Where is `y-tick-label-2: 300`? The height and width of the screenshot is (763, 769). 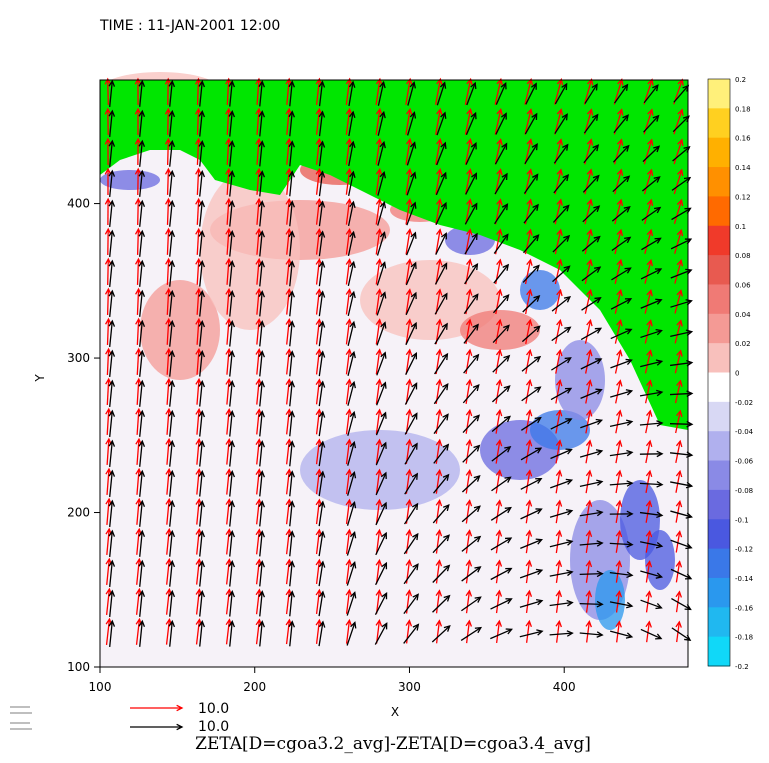 y-tick-label-2: 300 is located at coordinates (78, 358).